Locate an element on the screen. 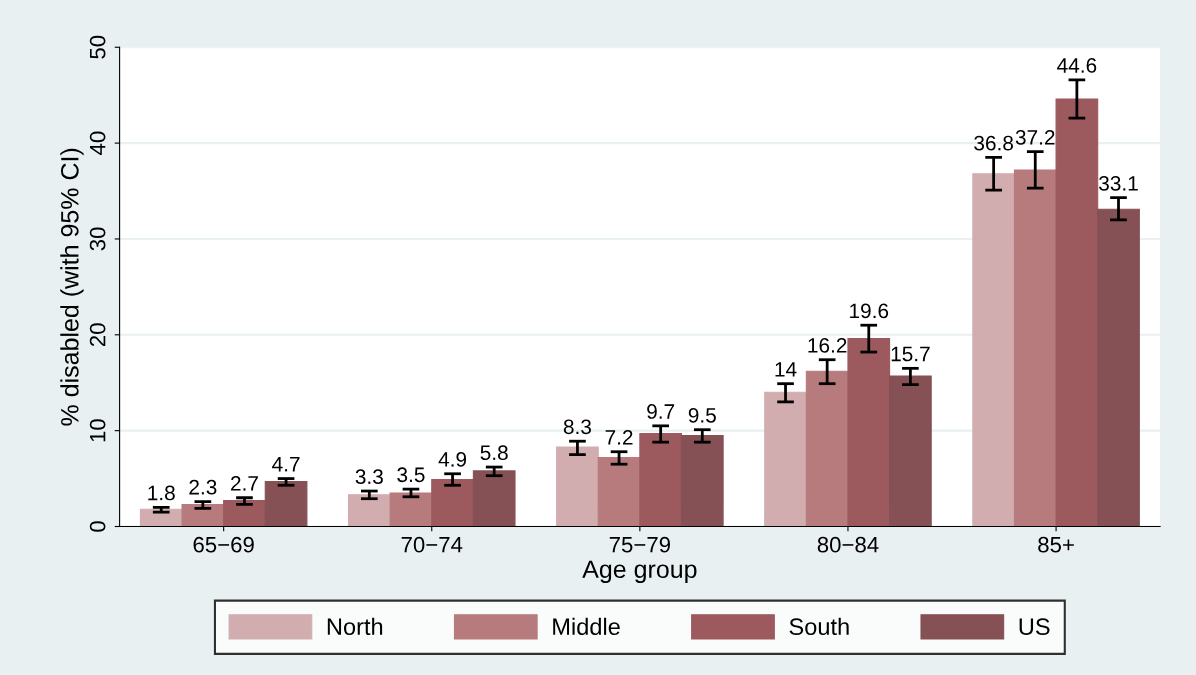  data-label: 1.8 is located at coordinates (161, 493).